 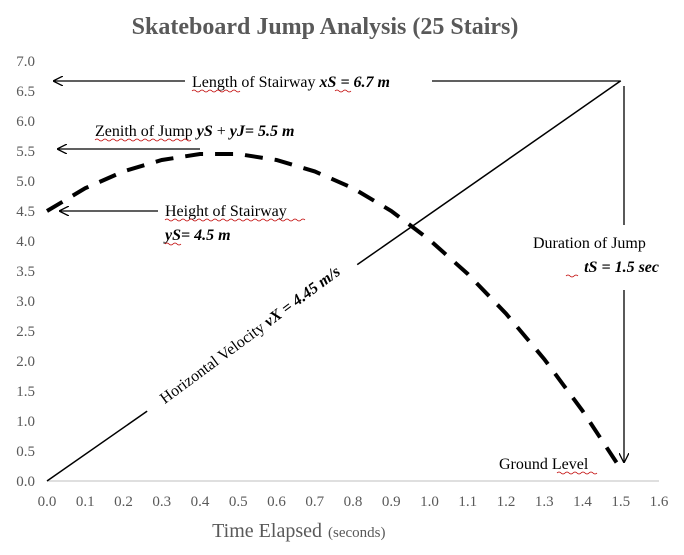 What do you see at coordinates (391, 502) in the screenshot?
I see `x-tick-label: 0.9` at bounding box center [391, 502].